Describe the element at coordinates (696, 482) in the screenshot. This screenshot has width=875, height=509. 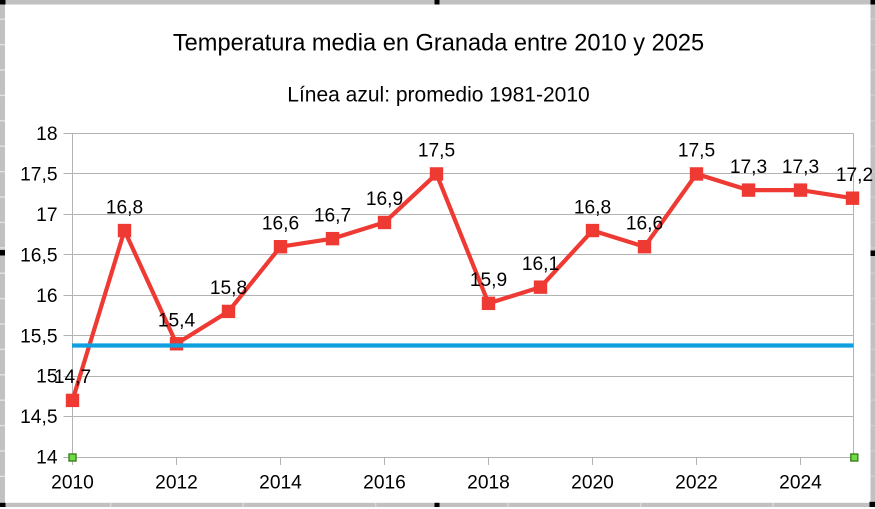
I see `svg-text: 2022` at that location.